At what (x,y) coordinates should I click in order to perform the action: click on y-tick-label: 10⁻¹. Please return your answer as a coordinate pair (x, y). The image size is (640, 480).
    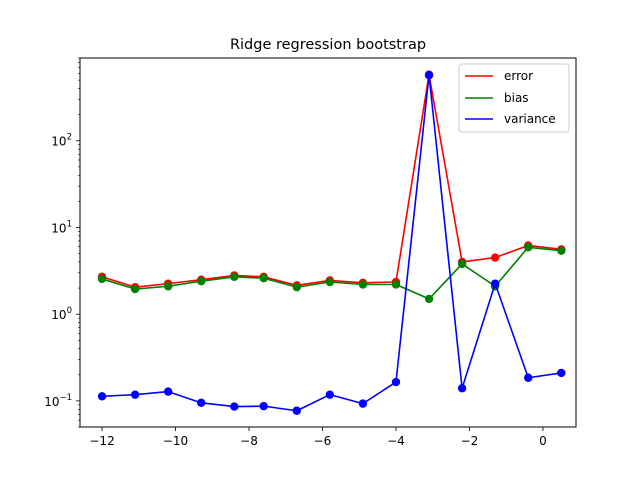
    Looking at the image, I should click on (58, 401).